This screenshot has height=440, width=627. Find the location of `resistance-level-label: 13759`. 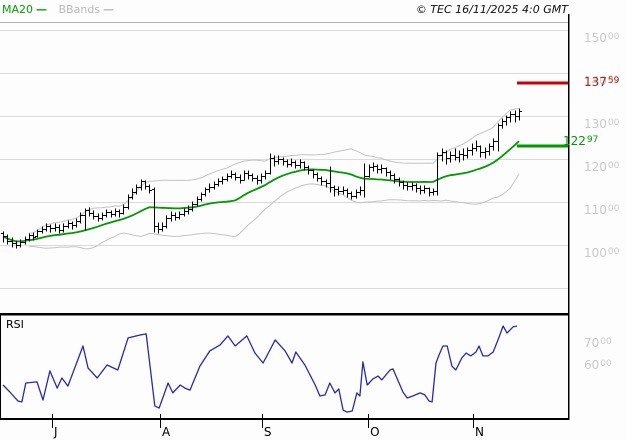

resistance-level-label: 13759 is located at coordinates (602, 81).